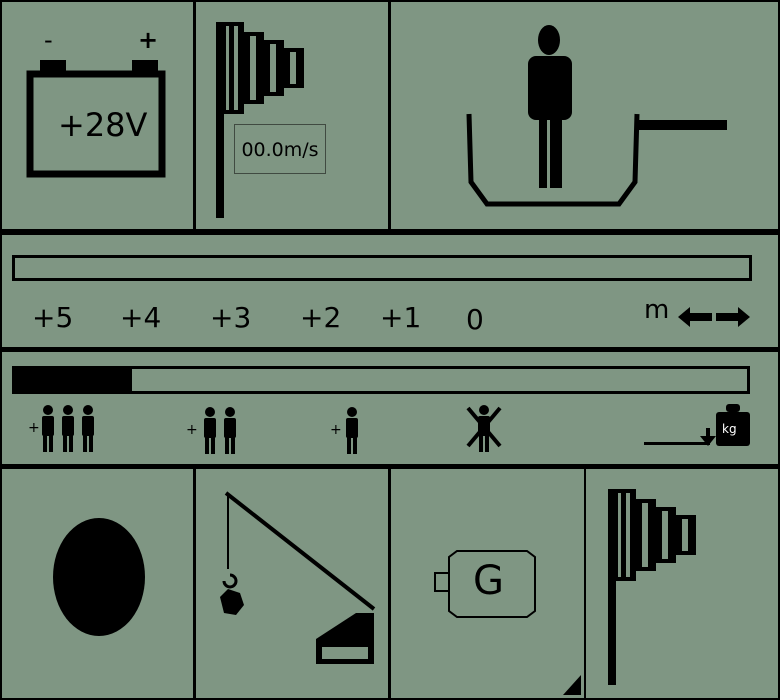 This screenshot has height=700, width=780. I want to click on indicator-panel, so click(97, 583).